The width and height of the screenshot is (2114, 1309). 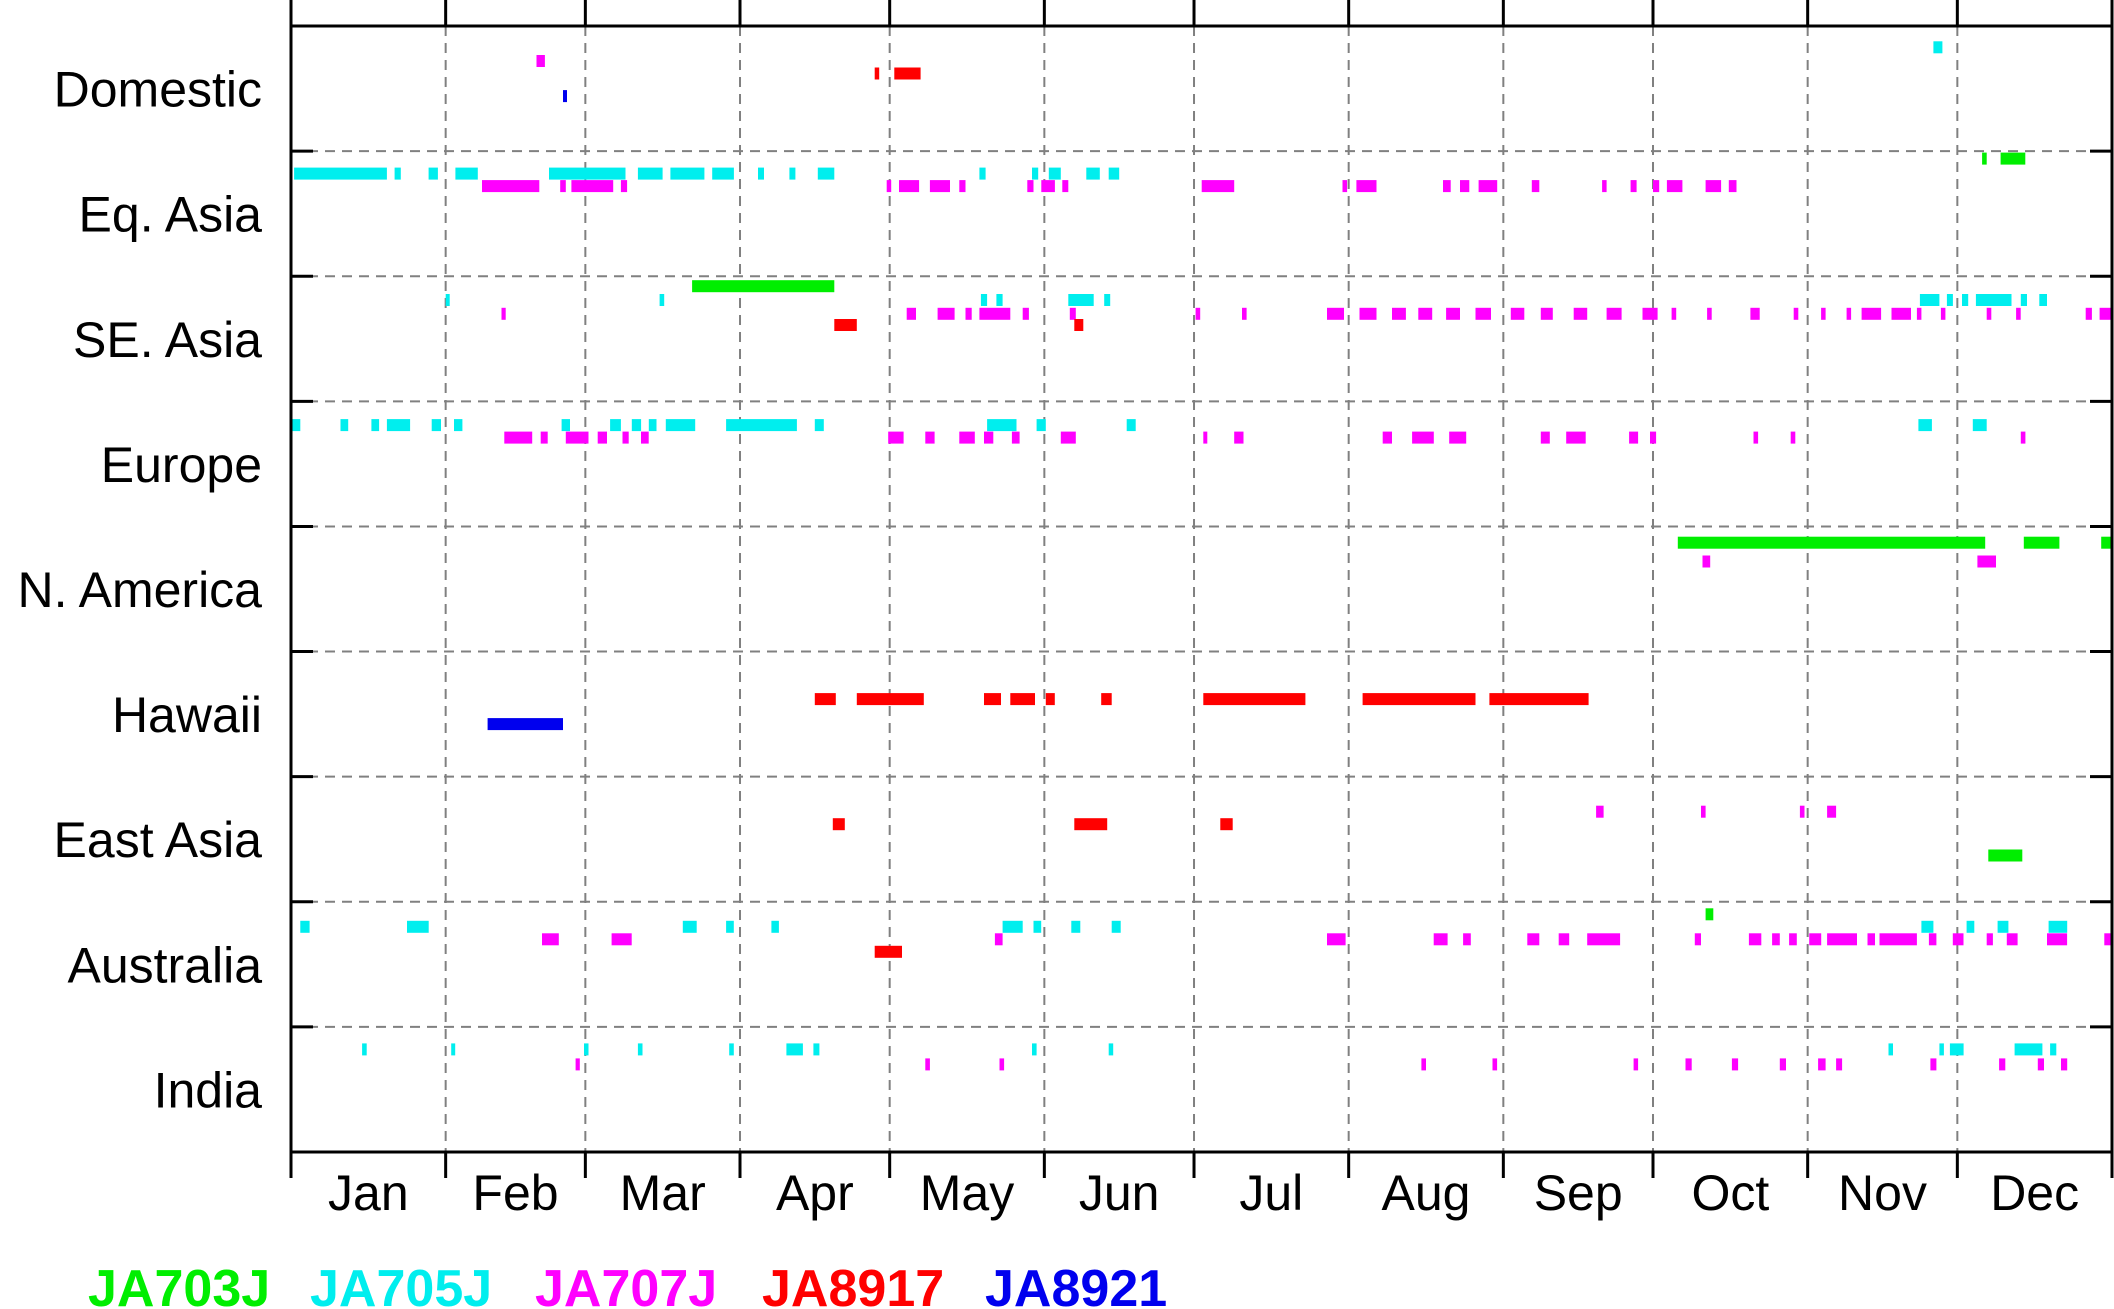 What do you see at coordinates (967, 1193) in the screenshot?
I see `month-label: May` at bounding box center [967, 1193].